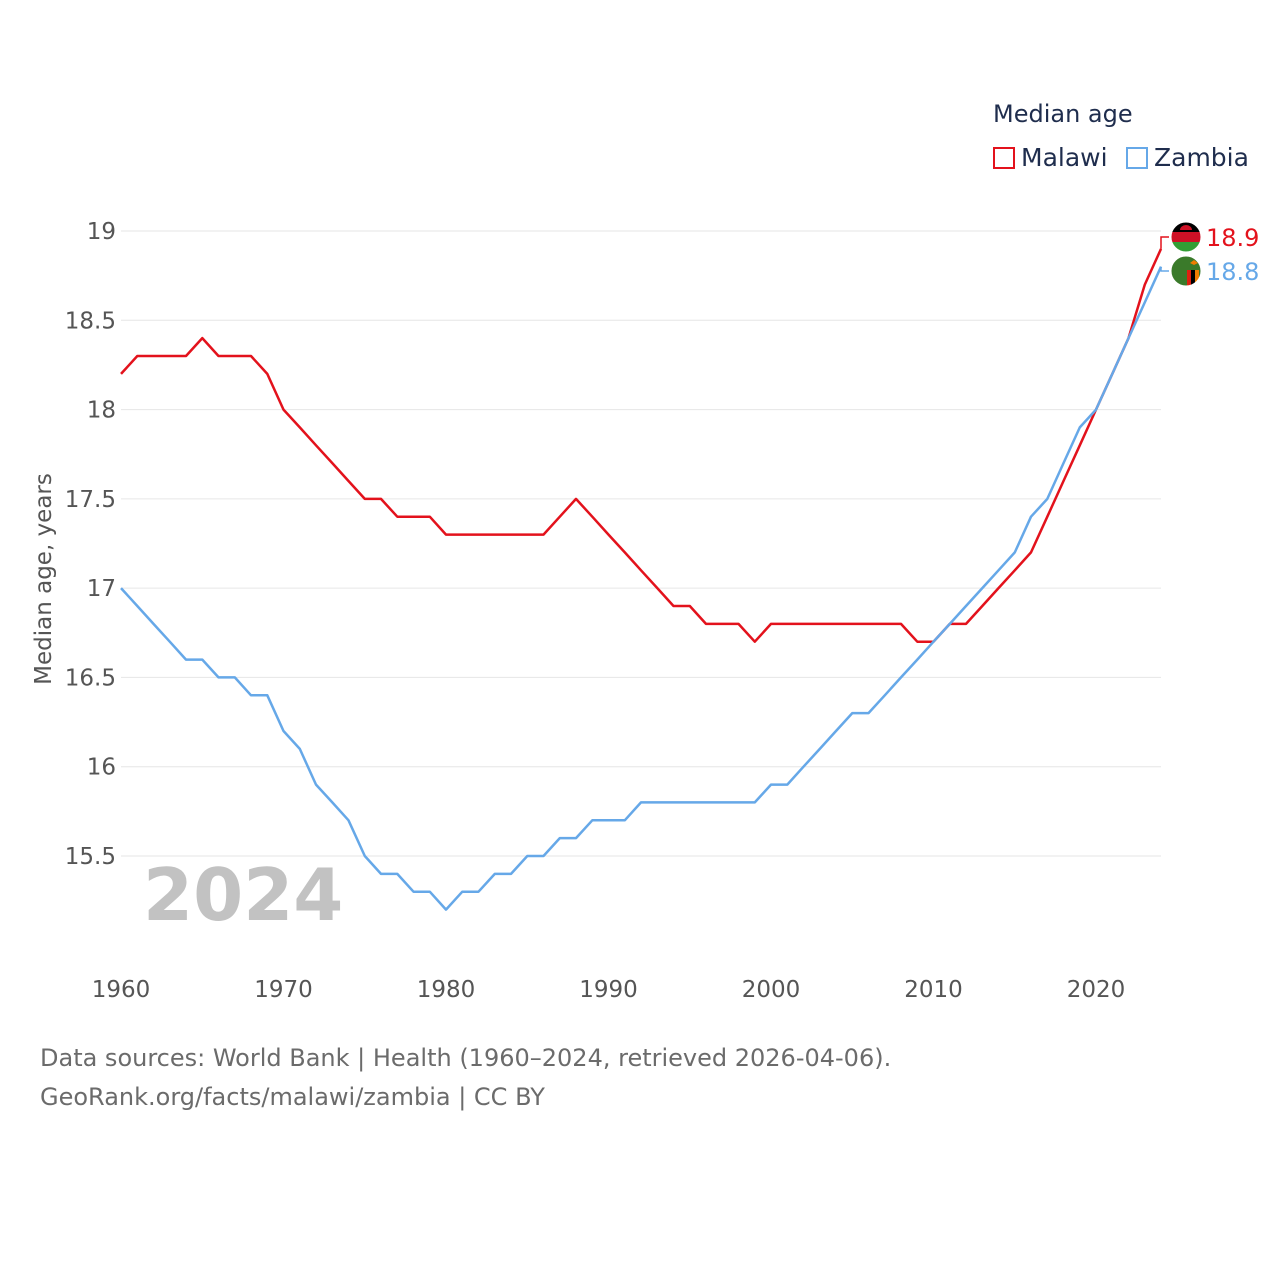 This screenshot has width=1280, height=1280. I want to click on legend-title: Median age, so click(1063, 114).